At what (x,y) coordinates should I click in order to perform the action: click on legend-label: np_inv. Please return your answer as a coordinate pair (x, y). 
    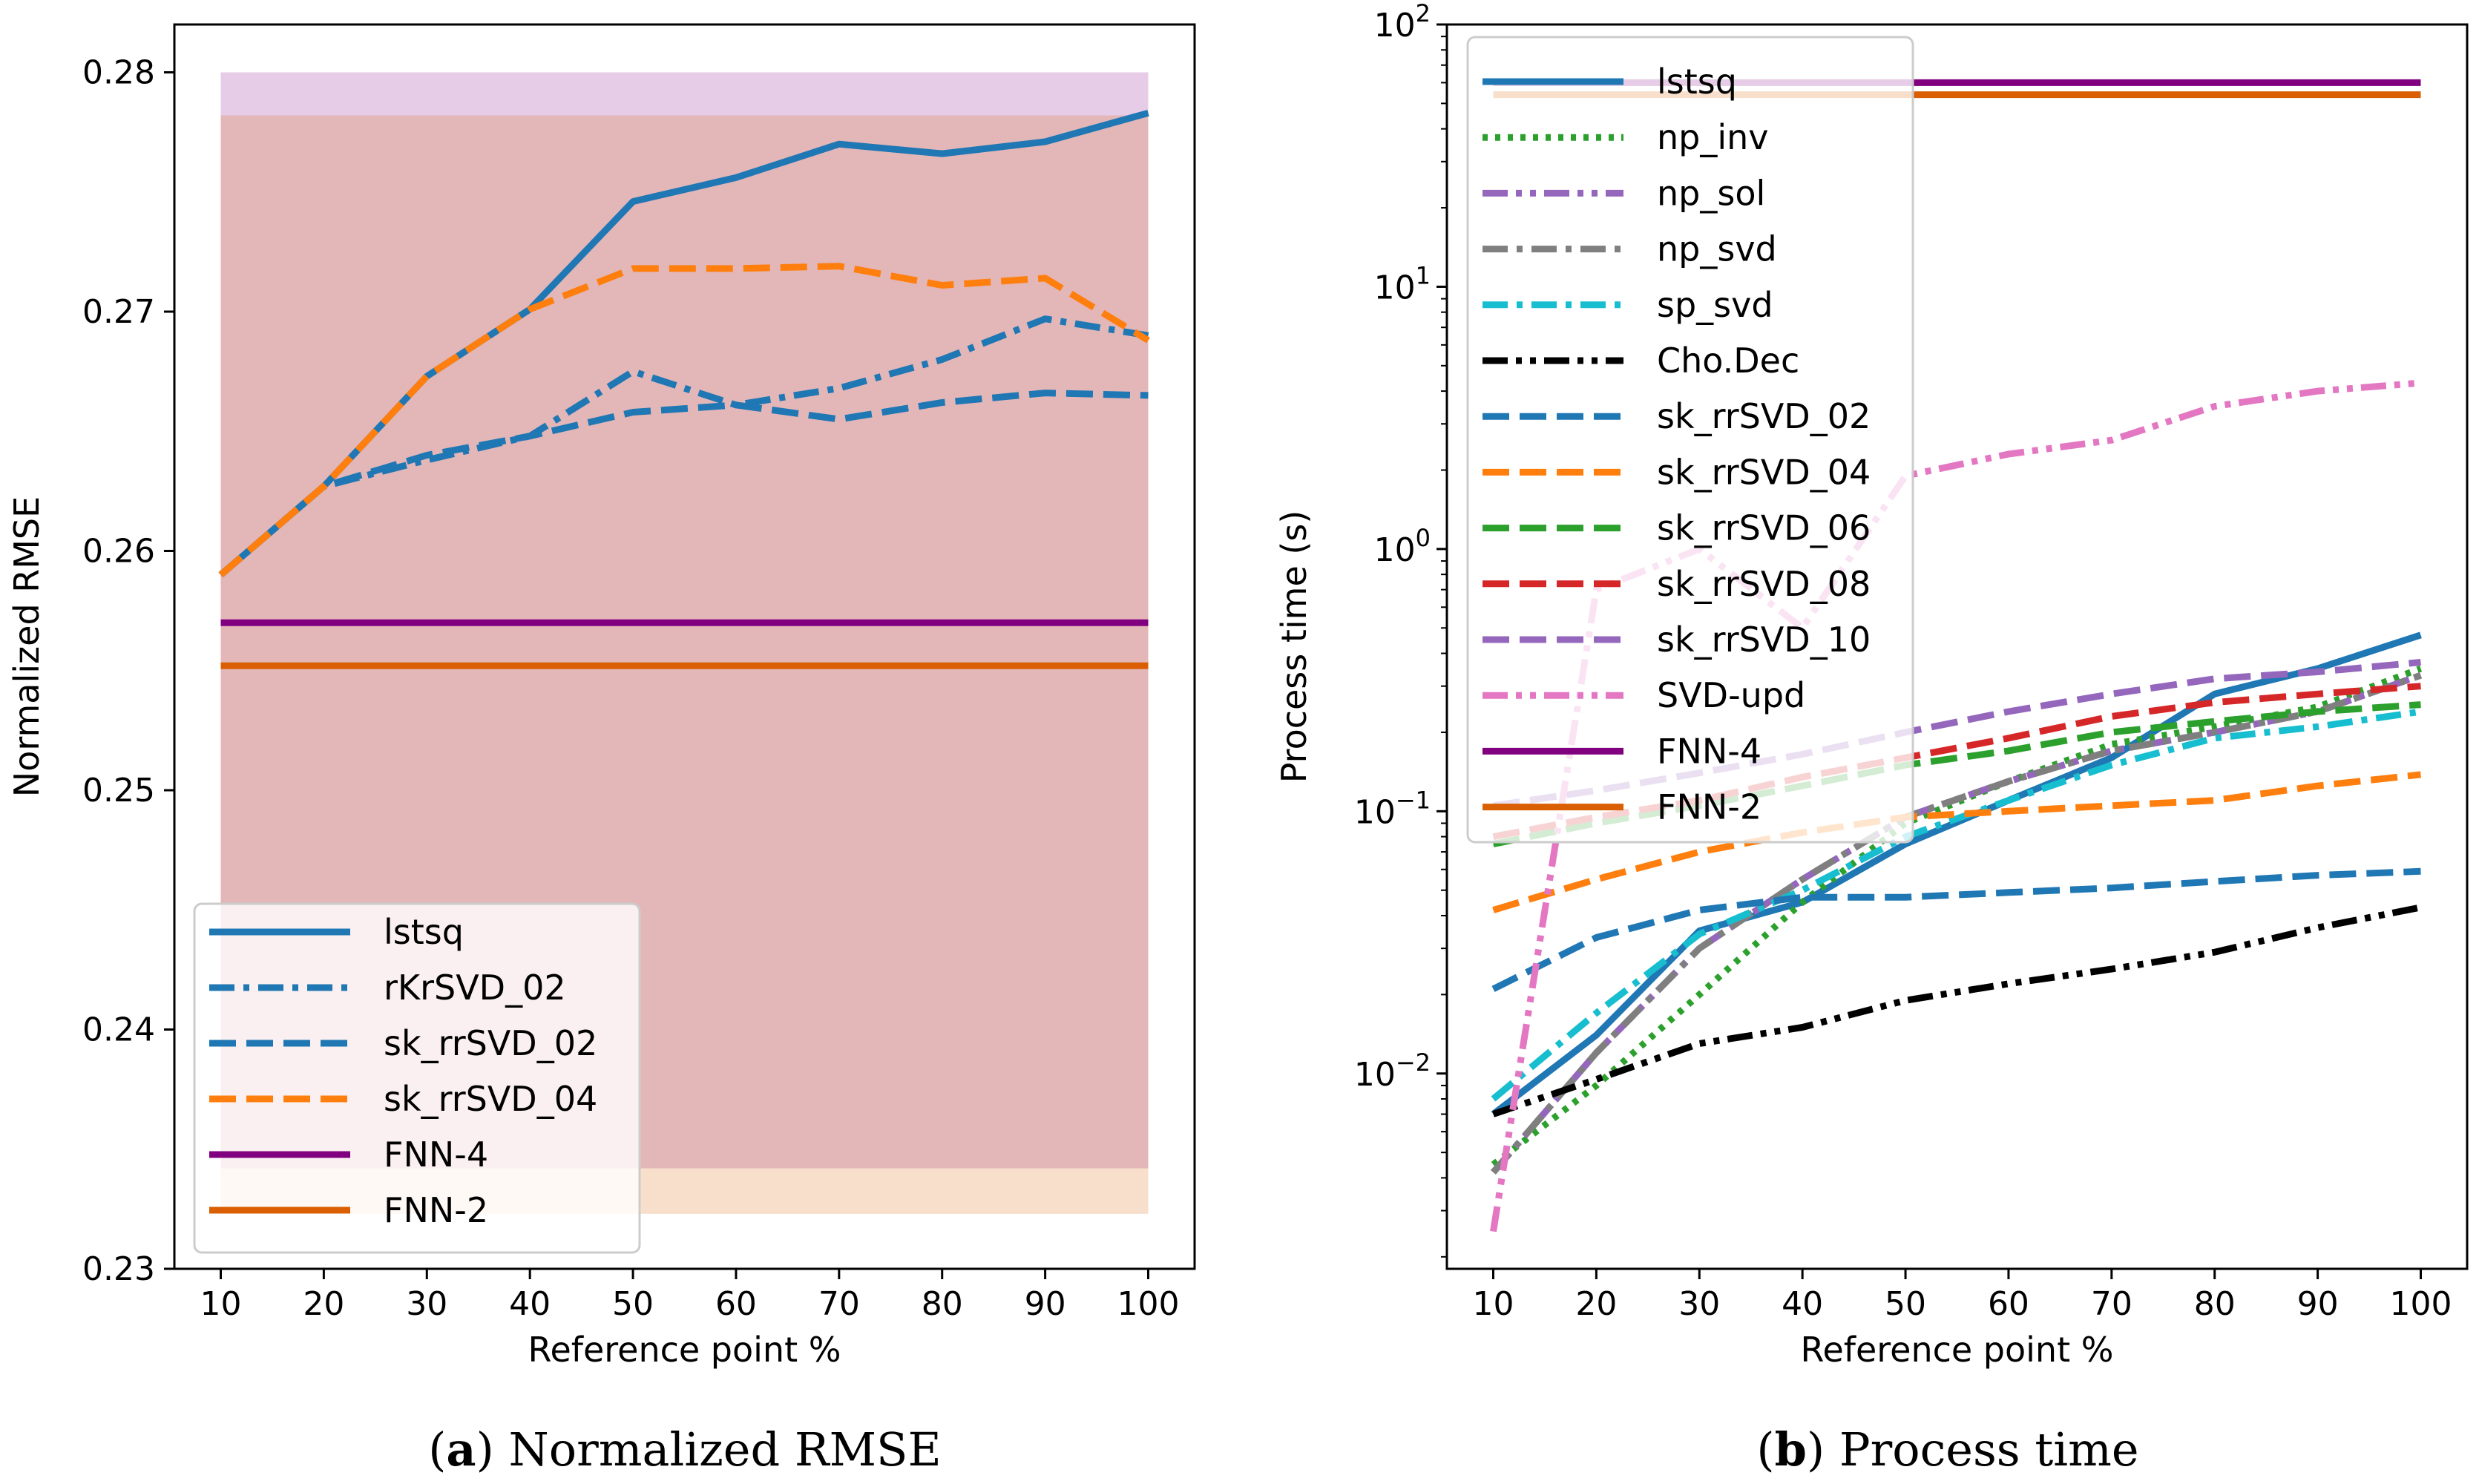
    Looking at the image, I should click on (1713, 137).